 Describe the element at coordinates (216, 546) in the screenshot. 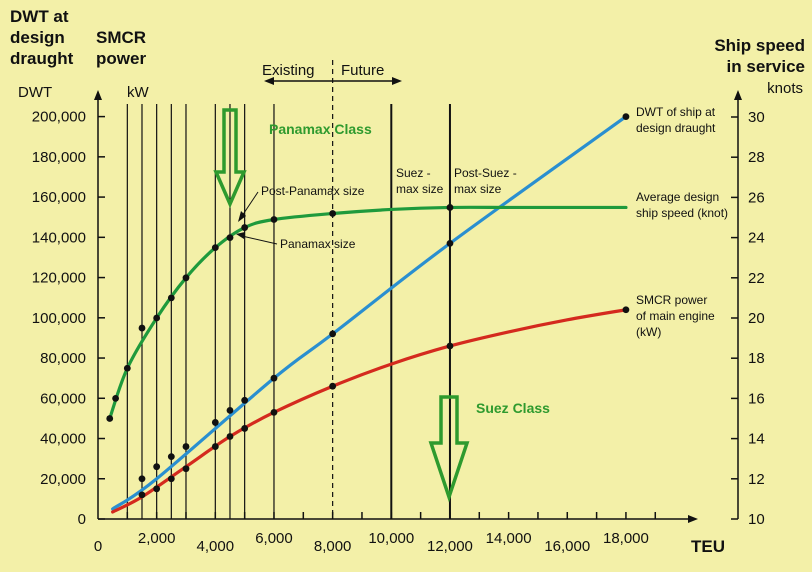

I see `x-tick-label: 4,000` at that location.